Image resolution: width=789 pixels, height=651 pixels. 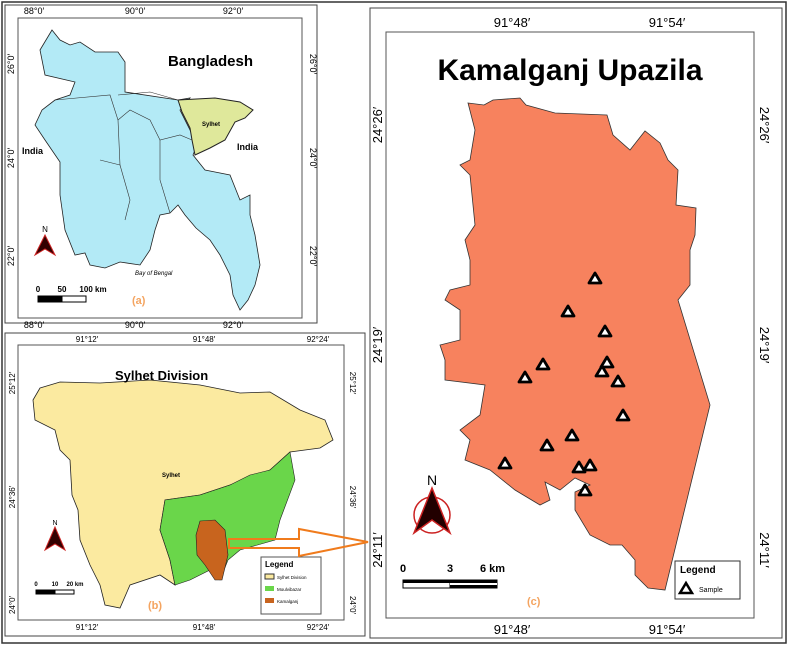 What do you see at coordinates (452, 576) in the screenshot?
I see `scale-bar: 0 3 6 km` at bounding box center [452, 576].